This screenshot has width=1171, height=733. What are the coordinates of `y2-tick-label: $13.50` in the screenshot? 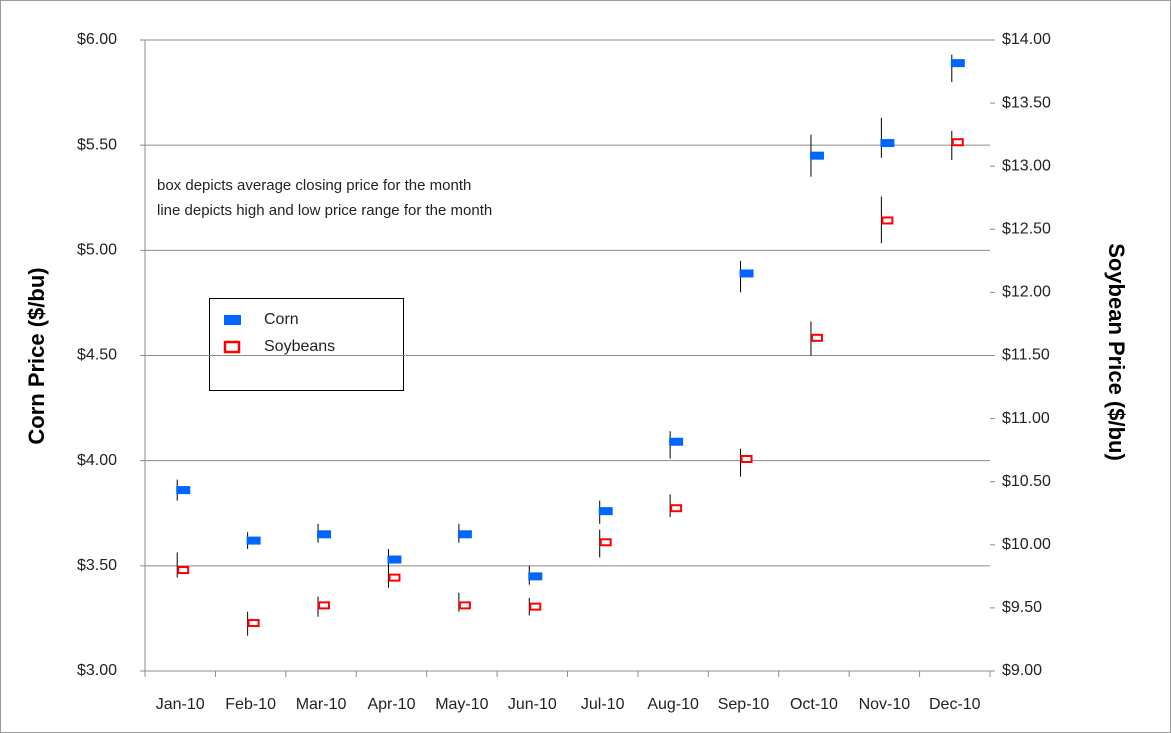 It's located at (1026, 102).